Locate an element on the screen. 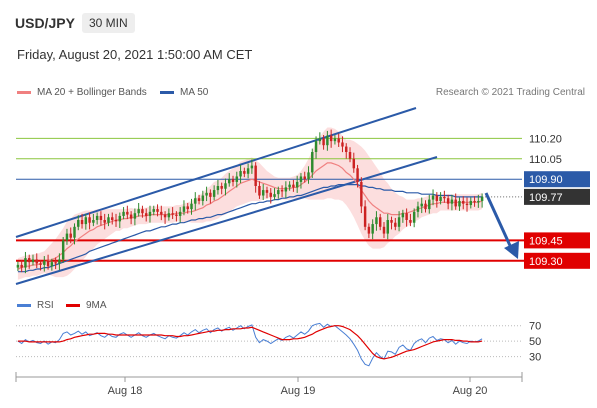 This screenshot has width=597, height=408. forecast-arrow is located at coordinates (501, 225).